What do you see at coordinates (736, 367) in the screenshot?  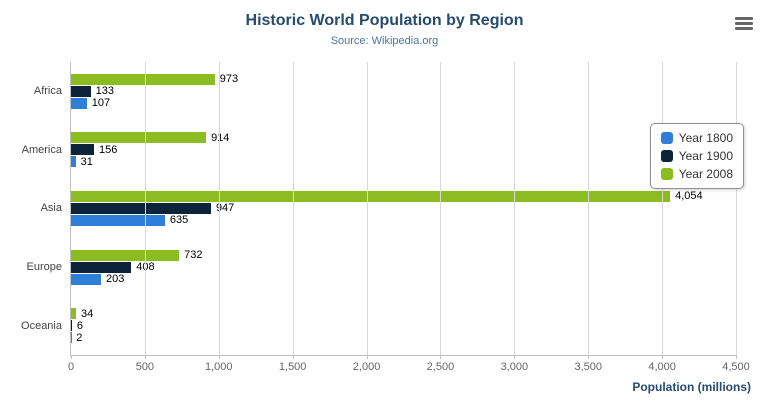 I see `x-tick-label: 4,500` at bounding box center [736, 367].